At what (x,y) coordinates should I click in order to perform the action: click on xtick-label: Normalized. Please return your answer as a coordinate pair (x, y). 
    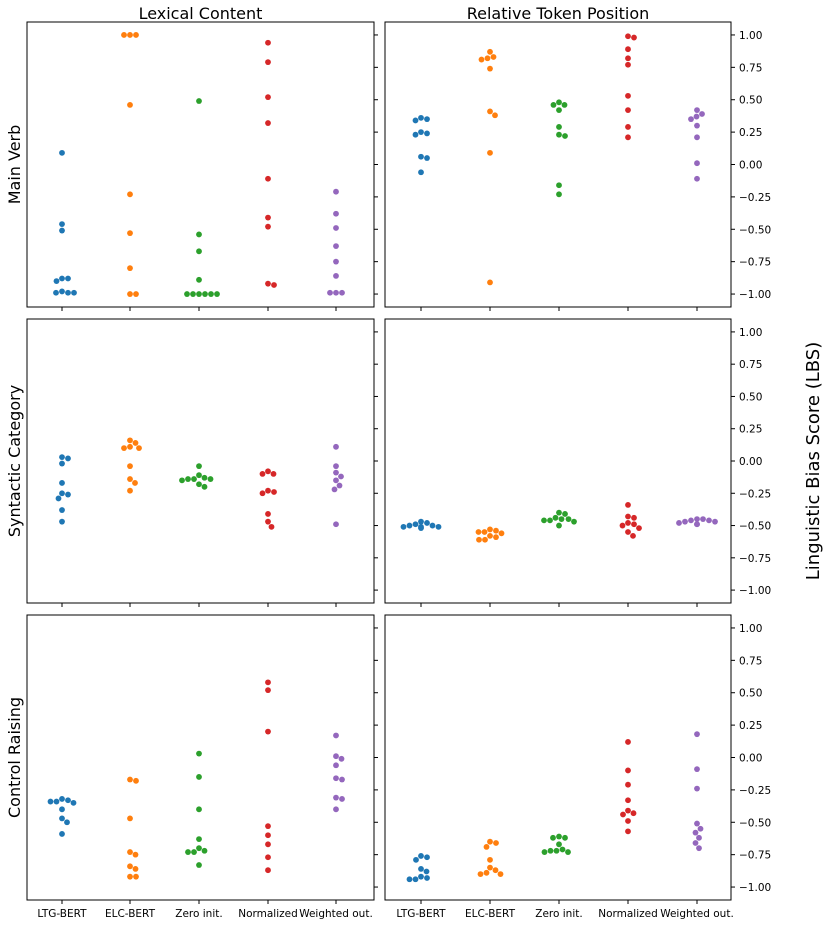
    Looking at the image, I should click on (268, 914).